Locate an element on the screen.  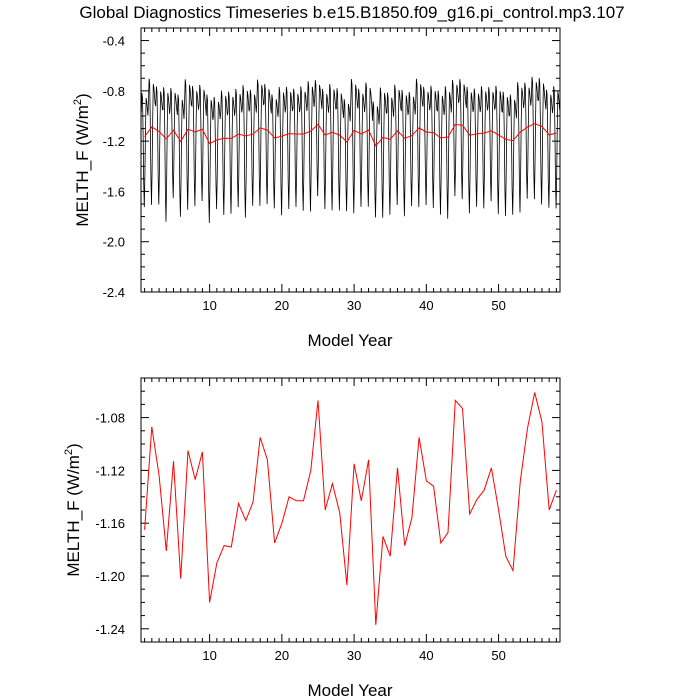
bottom-x-tick-label: 50 is located at coordinates (498, 655).